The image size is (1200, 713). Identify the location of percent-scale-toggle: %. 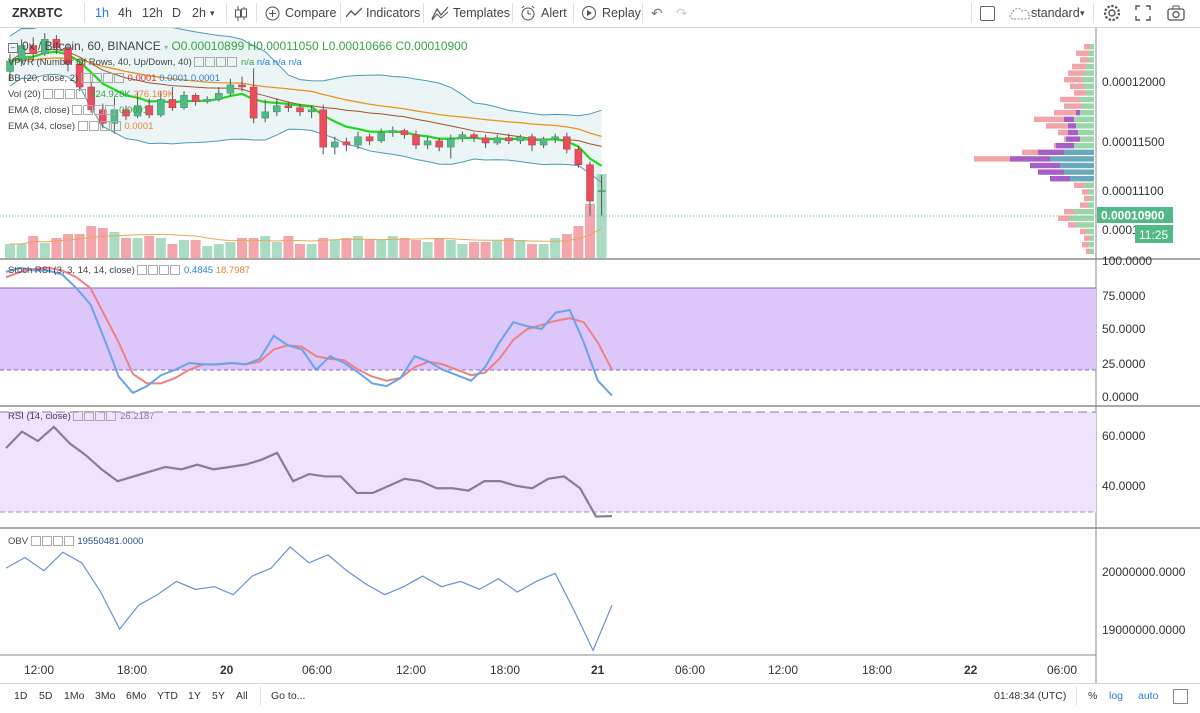
(1093, 696).